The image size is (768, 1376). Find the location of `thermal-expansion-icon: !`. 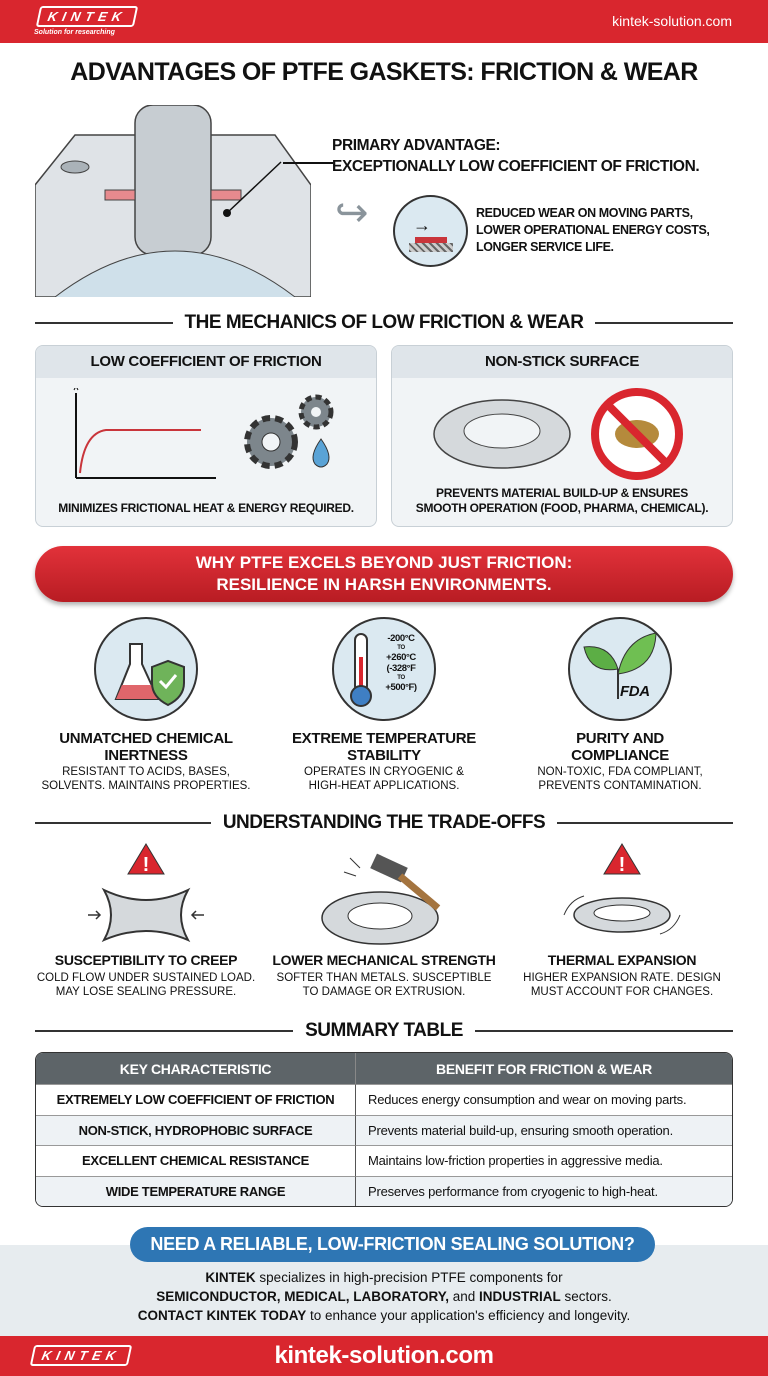

thermal-expansion-icon: ! is located at coordinates (622, 889).